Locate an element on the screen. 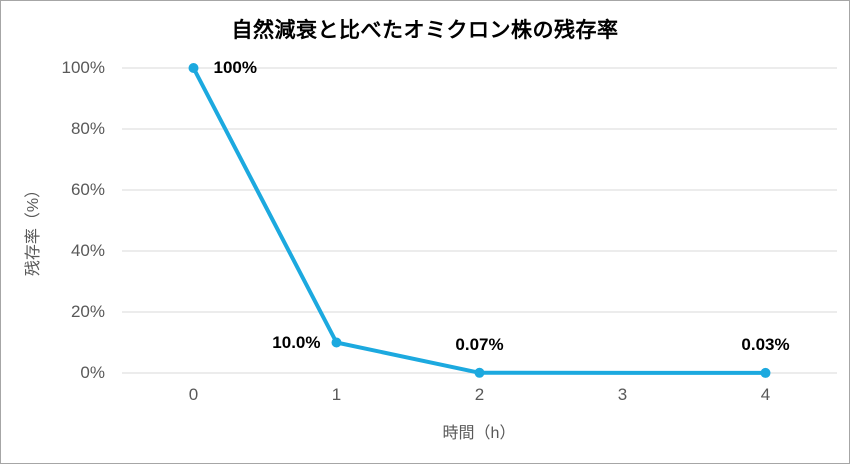 Image resolution: width=850 pixels, height=464 pixels. y-tick-label: 0% is located at coordinates (92, 372).